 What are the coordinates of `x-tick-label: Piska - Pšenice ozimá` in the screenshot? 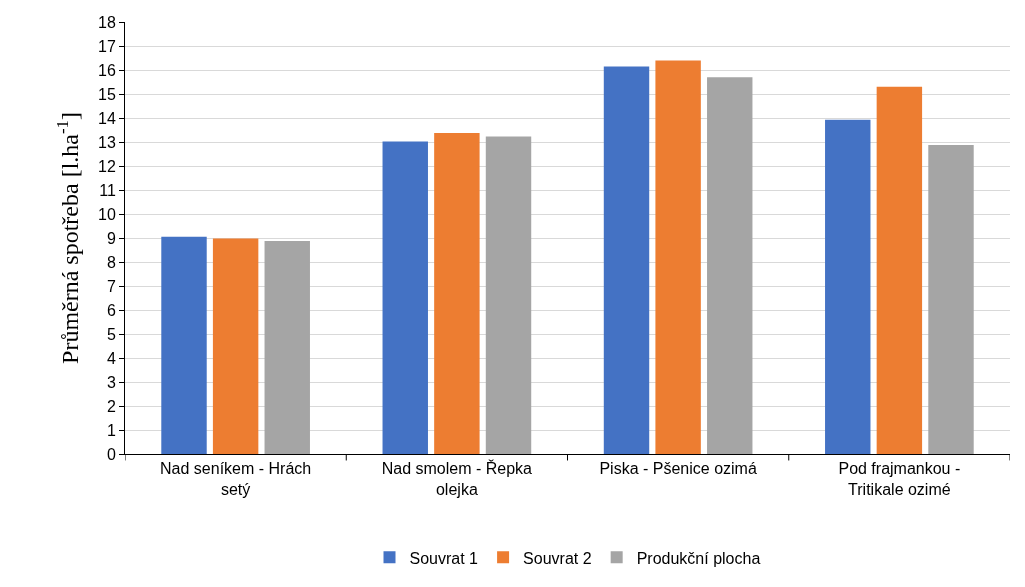 It's located at (678, 469).